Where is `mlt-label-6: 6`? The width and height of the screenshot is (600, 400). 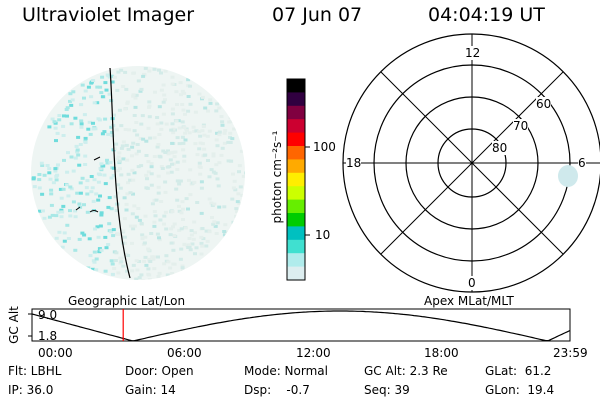
mlt-label-6: 6 is located at coordinates (582, 163).